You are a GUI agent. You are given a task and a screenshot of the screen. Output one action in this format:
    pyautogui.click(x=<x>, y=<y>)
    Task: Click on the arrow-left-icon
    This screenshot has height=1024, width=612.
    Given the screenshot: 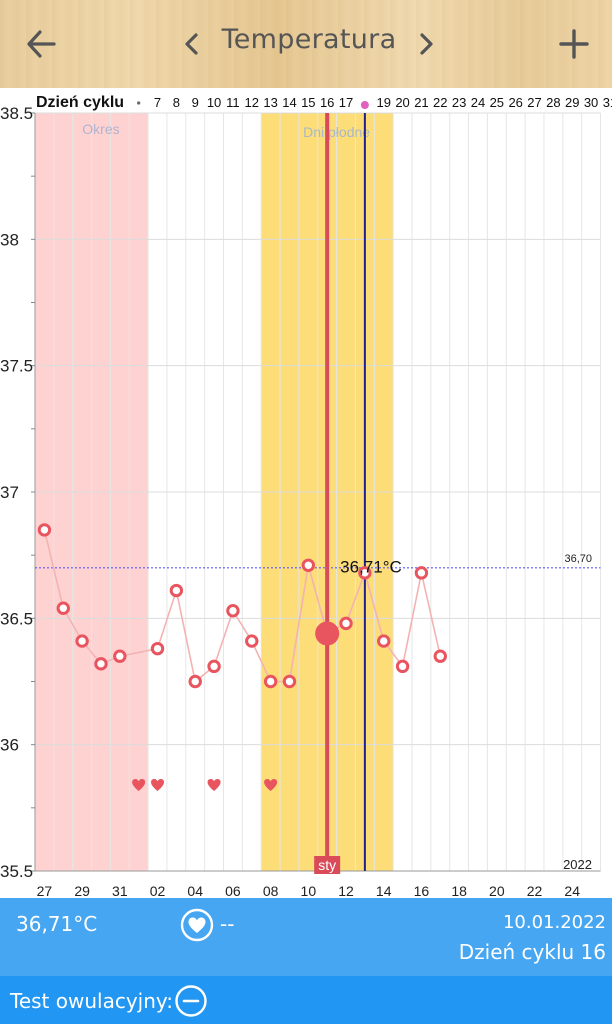 What is the action you would take?
    pyautogui.click(x=41, y=44)
    